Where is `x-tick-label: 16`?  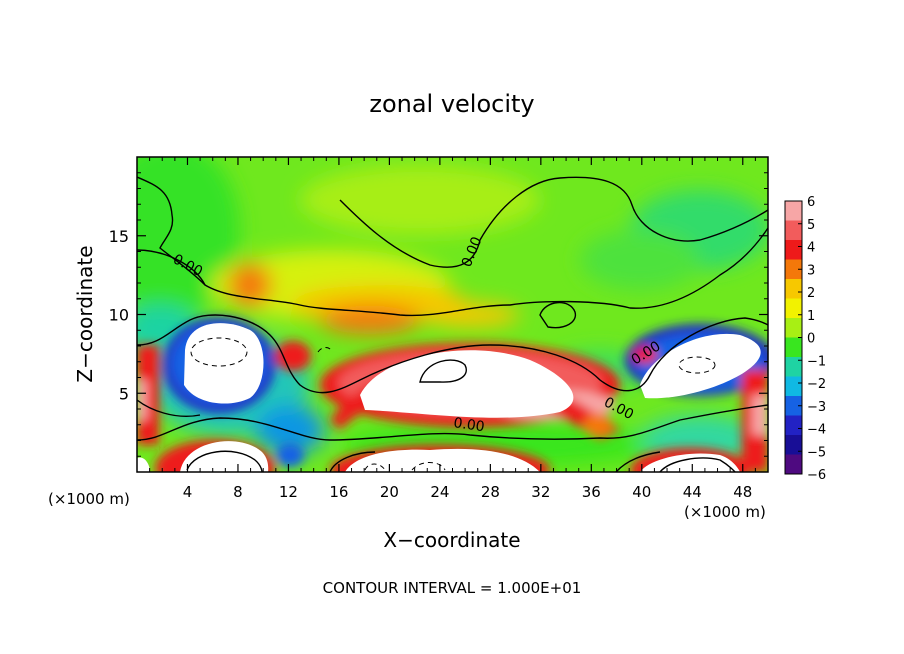
x-tick-label: 16 is located at coordinates (338, 492).